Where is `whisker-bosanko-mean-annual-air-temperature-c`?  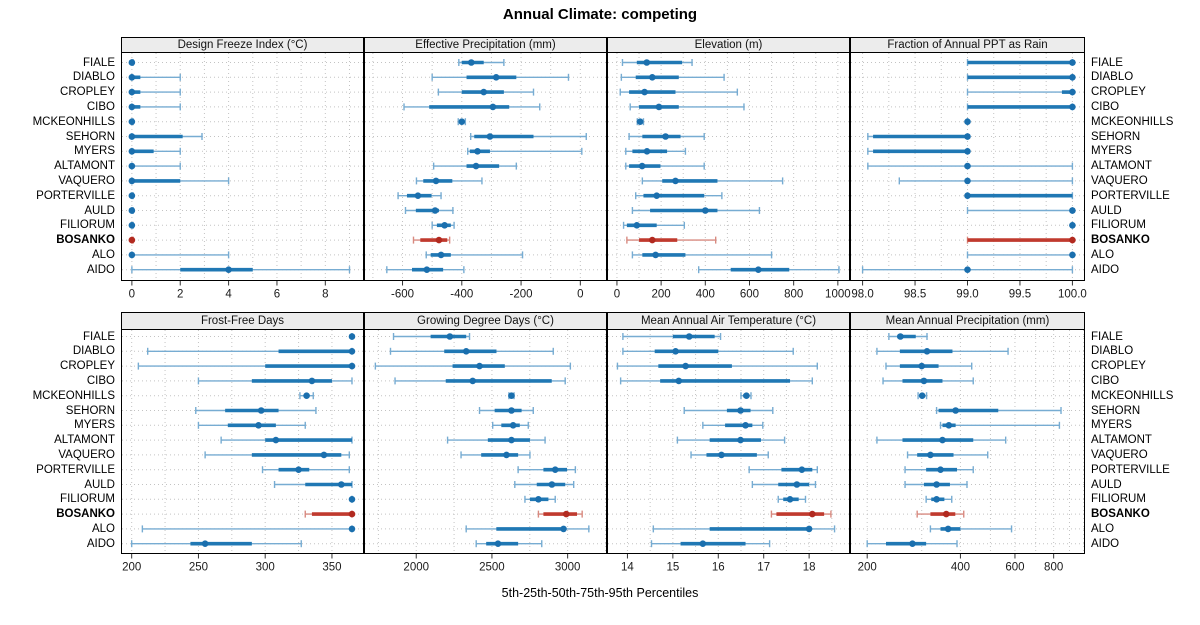 whisker-bosanko-mean-annual-air-temperature-c is located at coordinates (801, 514).